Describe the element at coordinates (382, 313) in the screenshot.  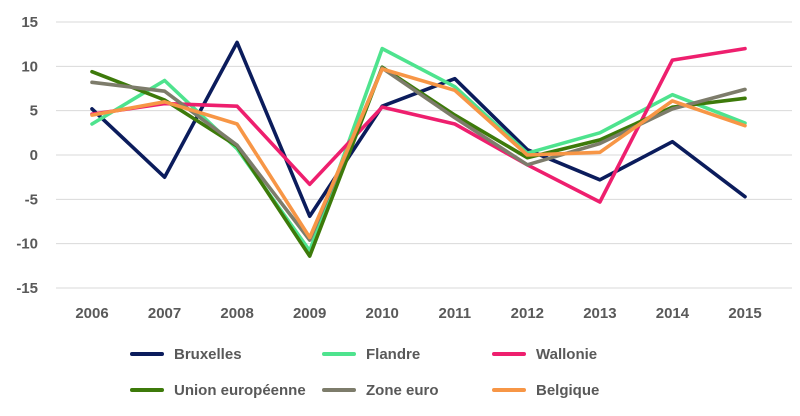
I see `x-tick-label: 2010` at that location.